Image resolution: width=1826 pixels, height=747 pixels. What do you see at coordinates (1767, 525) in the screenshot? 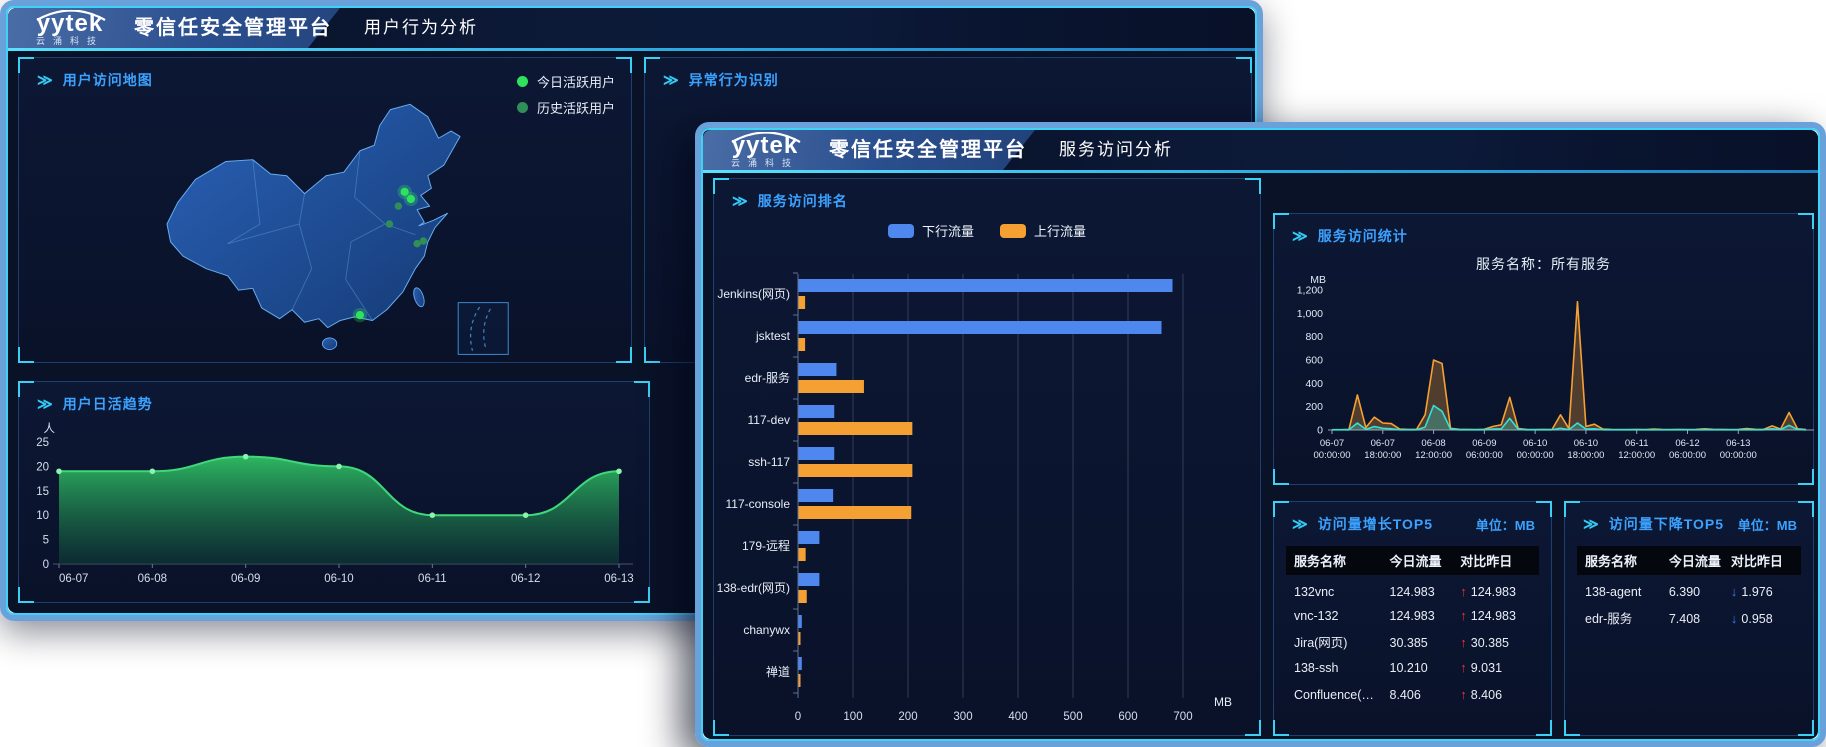
I see `unit-label: 单位：MB` at bounding box center [1767, 525].